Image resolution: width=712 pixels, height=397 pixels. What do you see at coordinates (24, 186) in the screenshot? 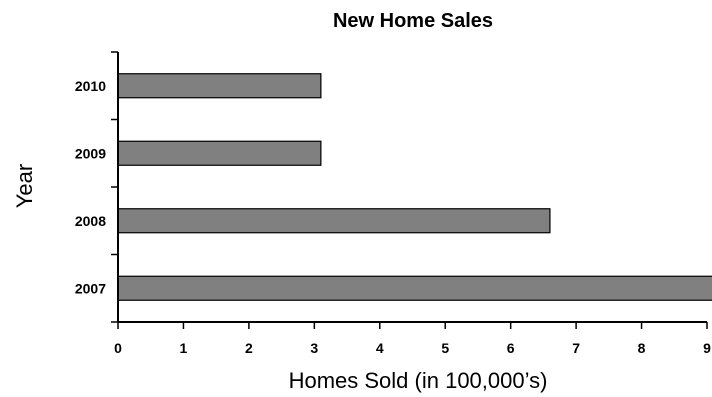
I see `y-axis-title: Year` at bounding box center [24, 186].